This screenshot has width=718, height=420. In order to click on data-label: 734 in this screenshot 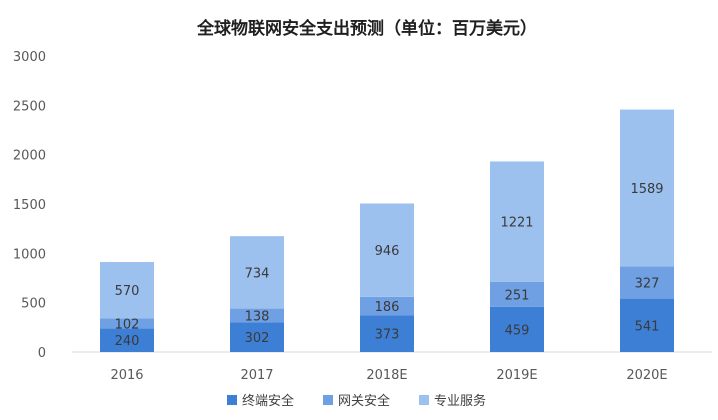, I will do `click(257, 273)`.